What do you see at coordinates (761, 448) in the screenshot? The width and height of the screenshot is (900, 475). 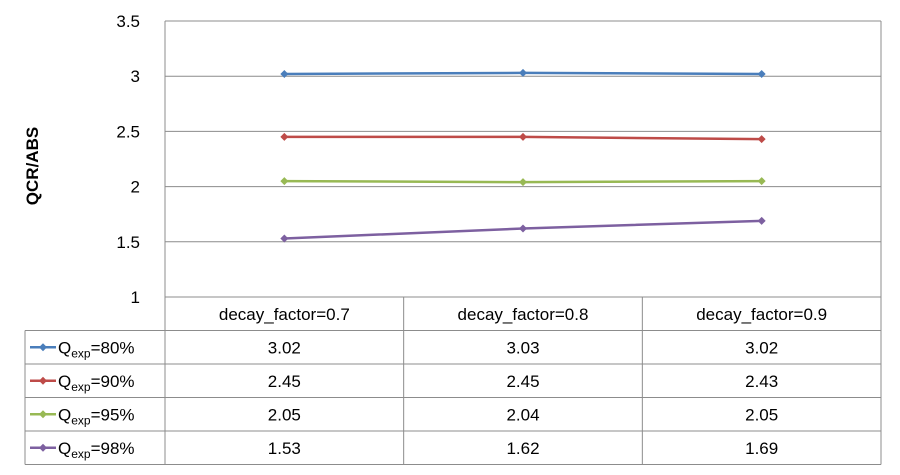 I see `table-value: 1.69` at bounding box center [761, 448].